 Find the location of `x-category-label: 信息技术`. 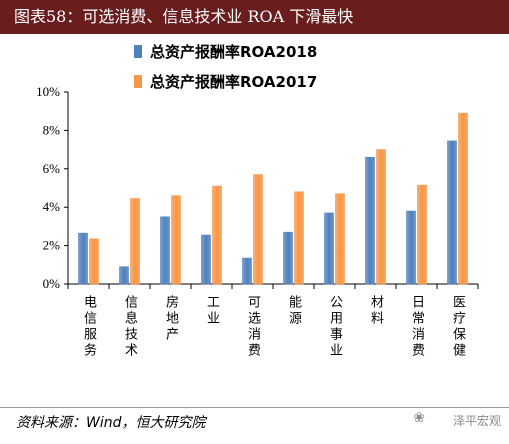

x-category-label: 信息技术 is located at coordinates (130, 327).